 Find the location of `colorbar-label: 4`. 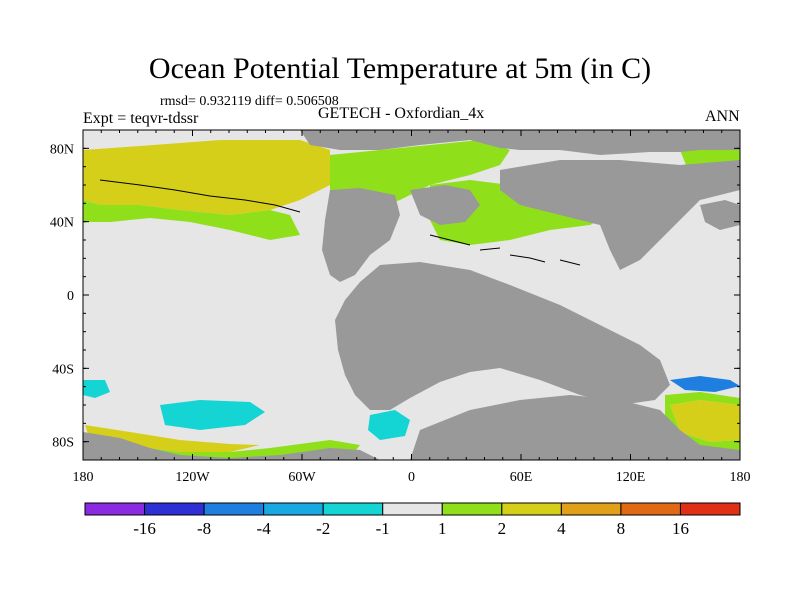

colorbar-label: 4 is located at coordinates (561, 528).